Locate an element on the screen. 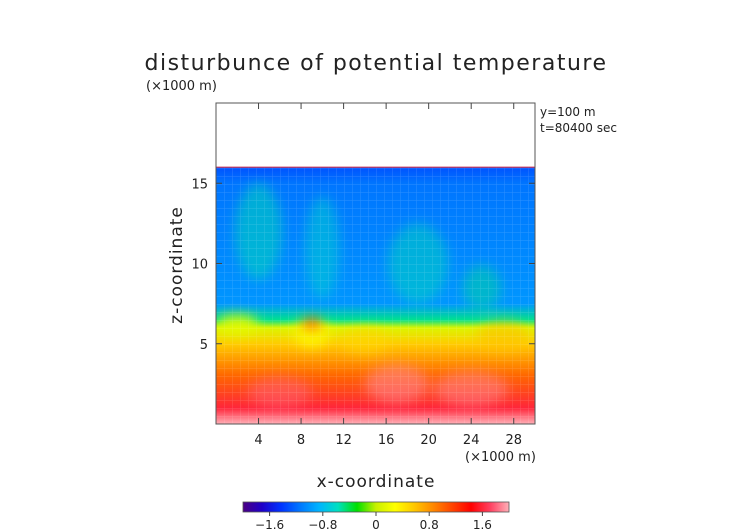  x-tick-label: 8 is located at coordinates (301, 440).